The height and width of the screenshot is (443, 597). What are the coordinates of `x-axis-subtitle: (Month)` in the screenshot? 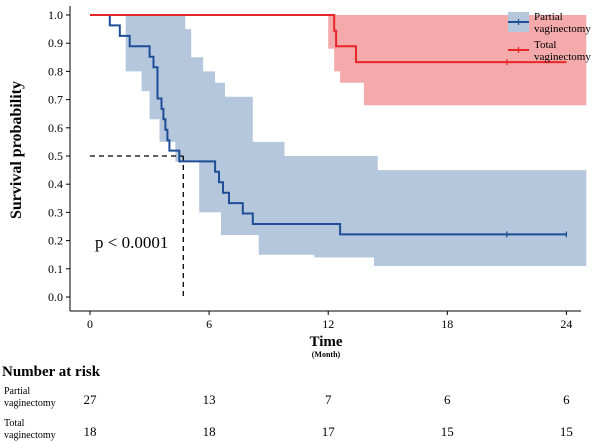 It's located at (326, 354).